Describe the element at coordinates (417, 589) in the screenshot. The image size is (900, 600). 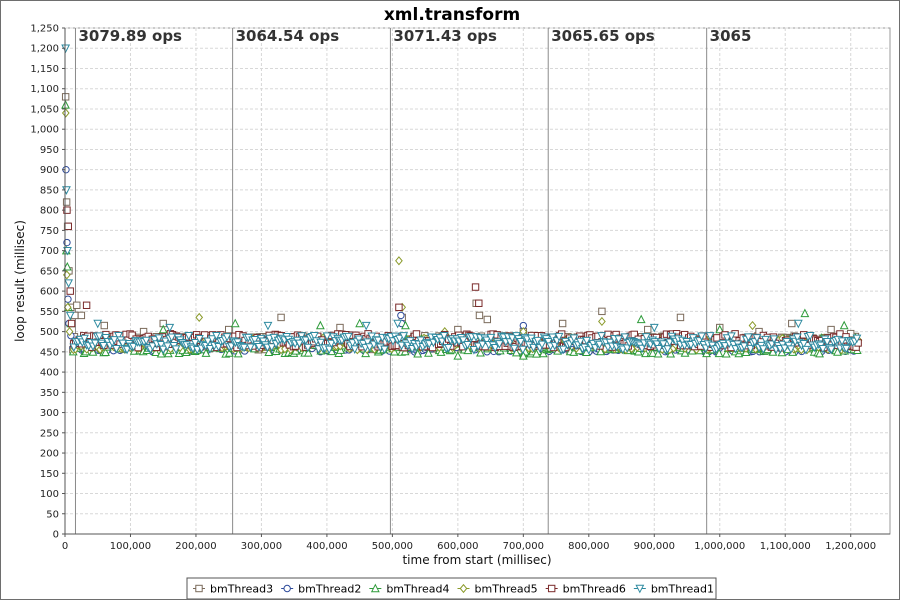
I see `legend-label: bmThread4` at that location.